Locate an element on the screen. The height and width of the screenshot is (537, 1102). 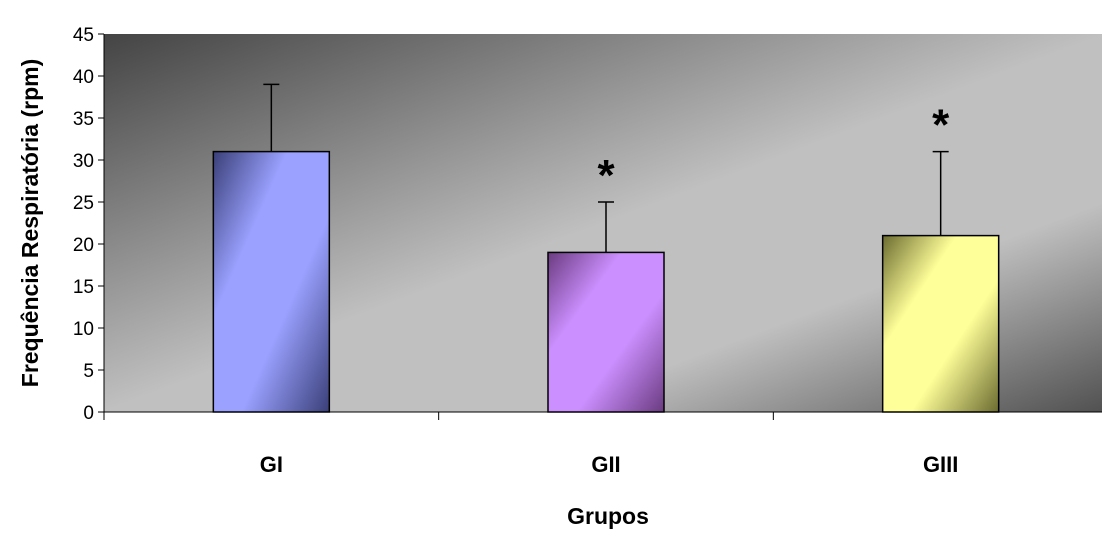
x-category-label-giii: GIII is located at coordinates (940, 464).